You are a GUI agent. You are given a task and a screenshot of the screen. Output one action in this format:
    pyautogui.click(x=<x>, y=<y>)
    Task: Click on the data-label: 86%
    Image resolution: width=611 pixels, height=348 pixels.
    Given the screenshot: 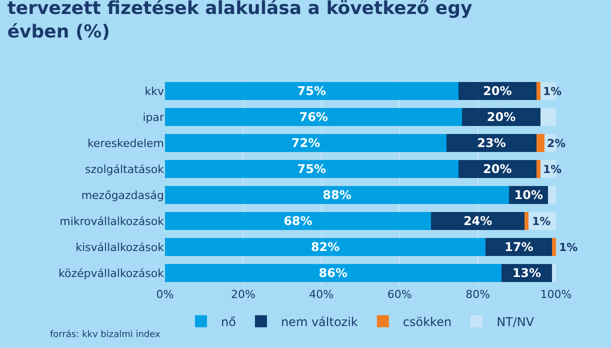 What is the action you would take?
    pyautogui.click(x=333, y=273)
    